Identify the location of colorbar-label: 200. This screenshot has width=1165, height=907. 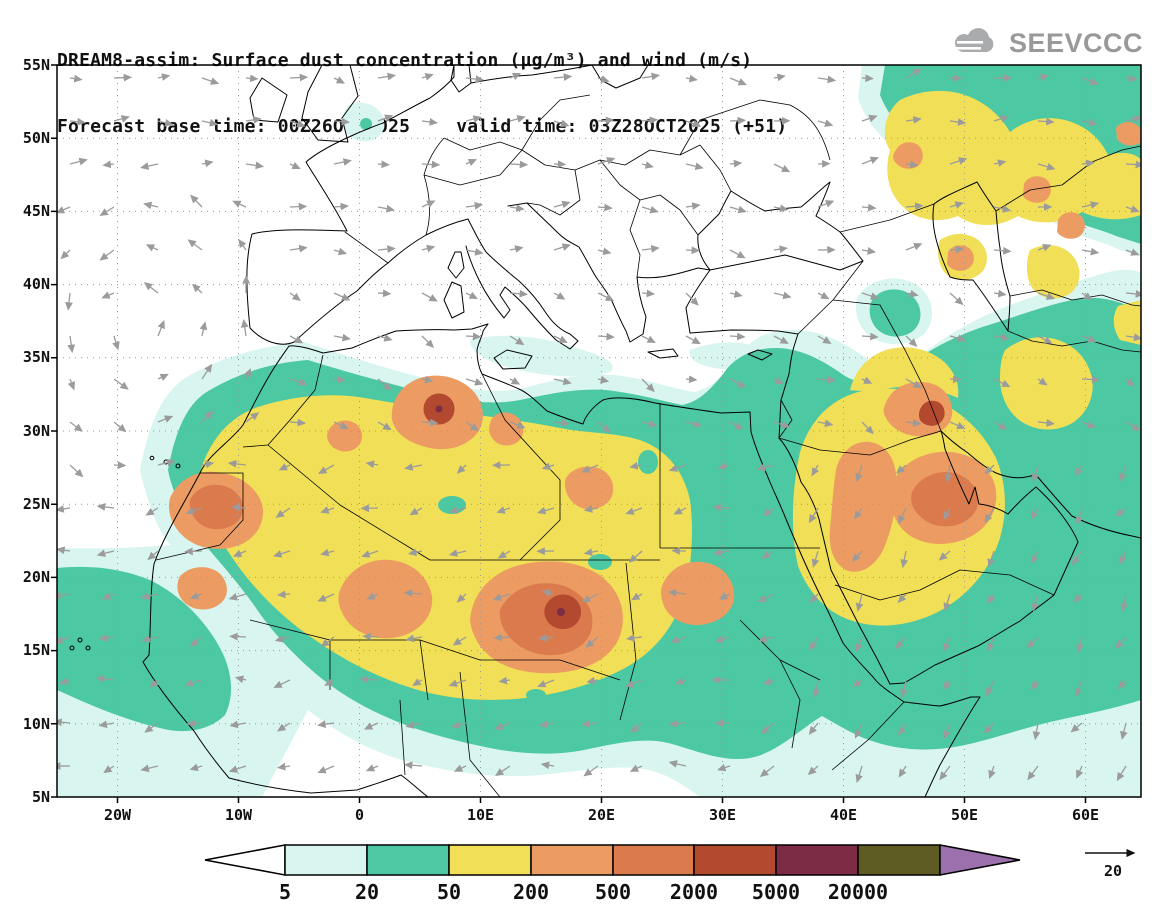
(531, 892).